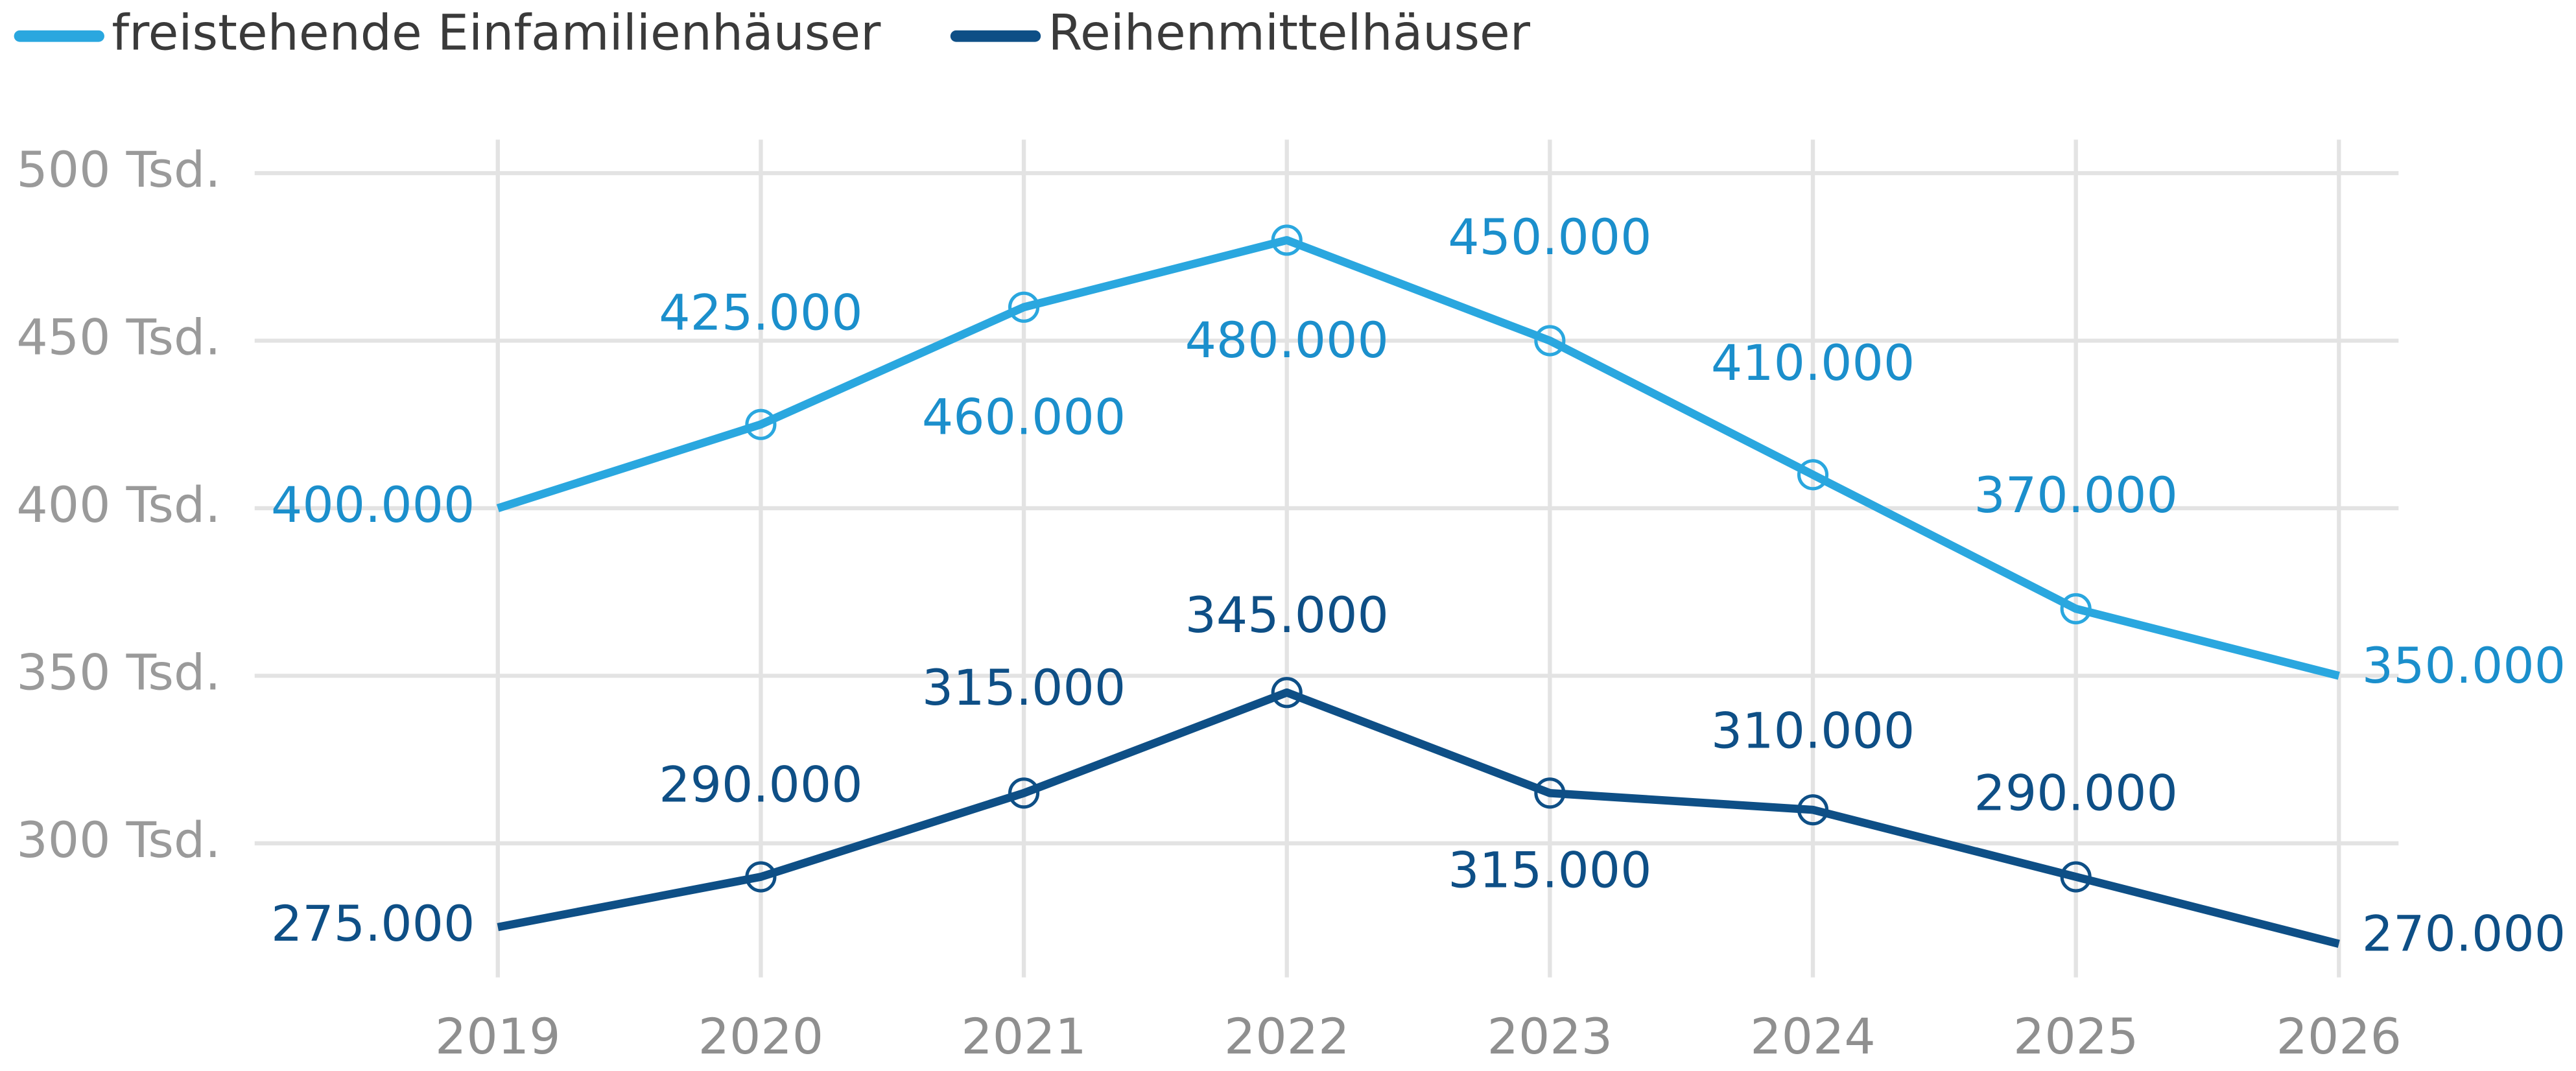 This screenshot has width=2576, height=1071. Describe the element at coordinates (1549, 237) in the screenshot. I see `data-label: 450.000` at that location.